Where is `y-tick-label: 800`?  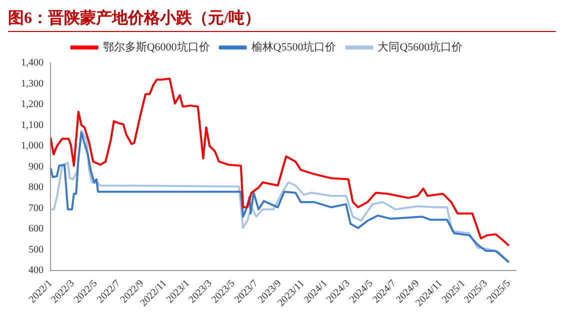 y-tick-label: 800 is located at coordinates (36, 188).